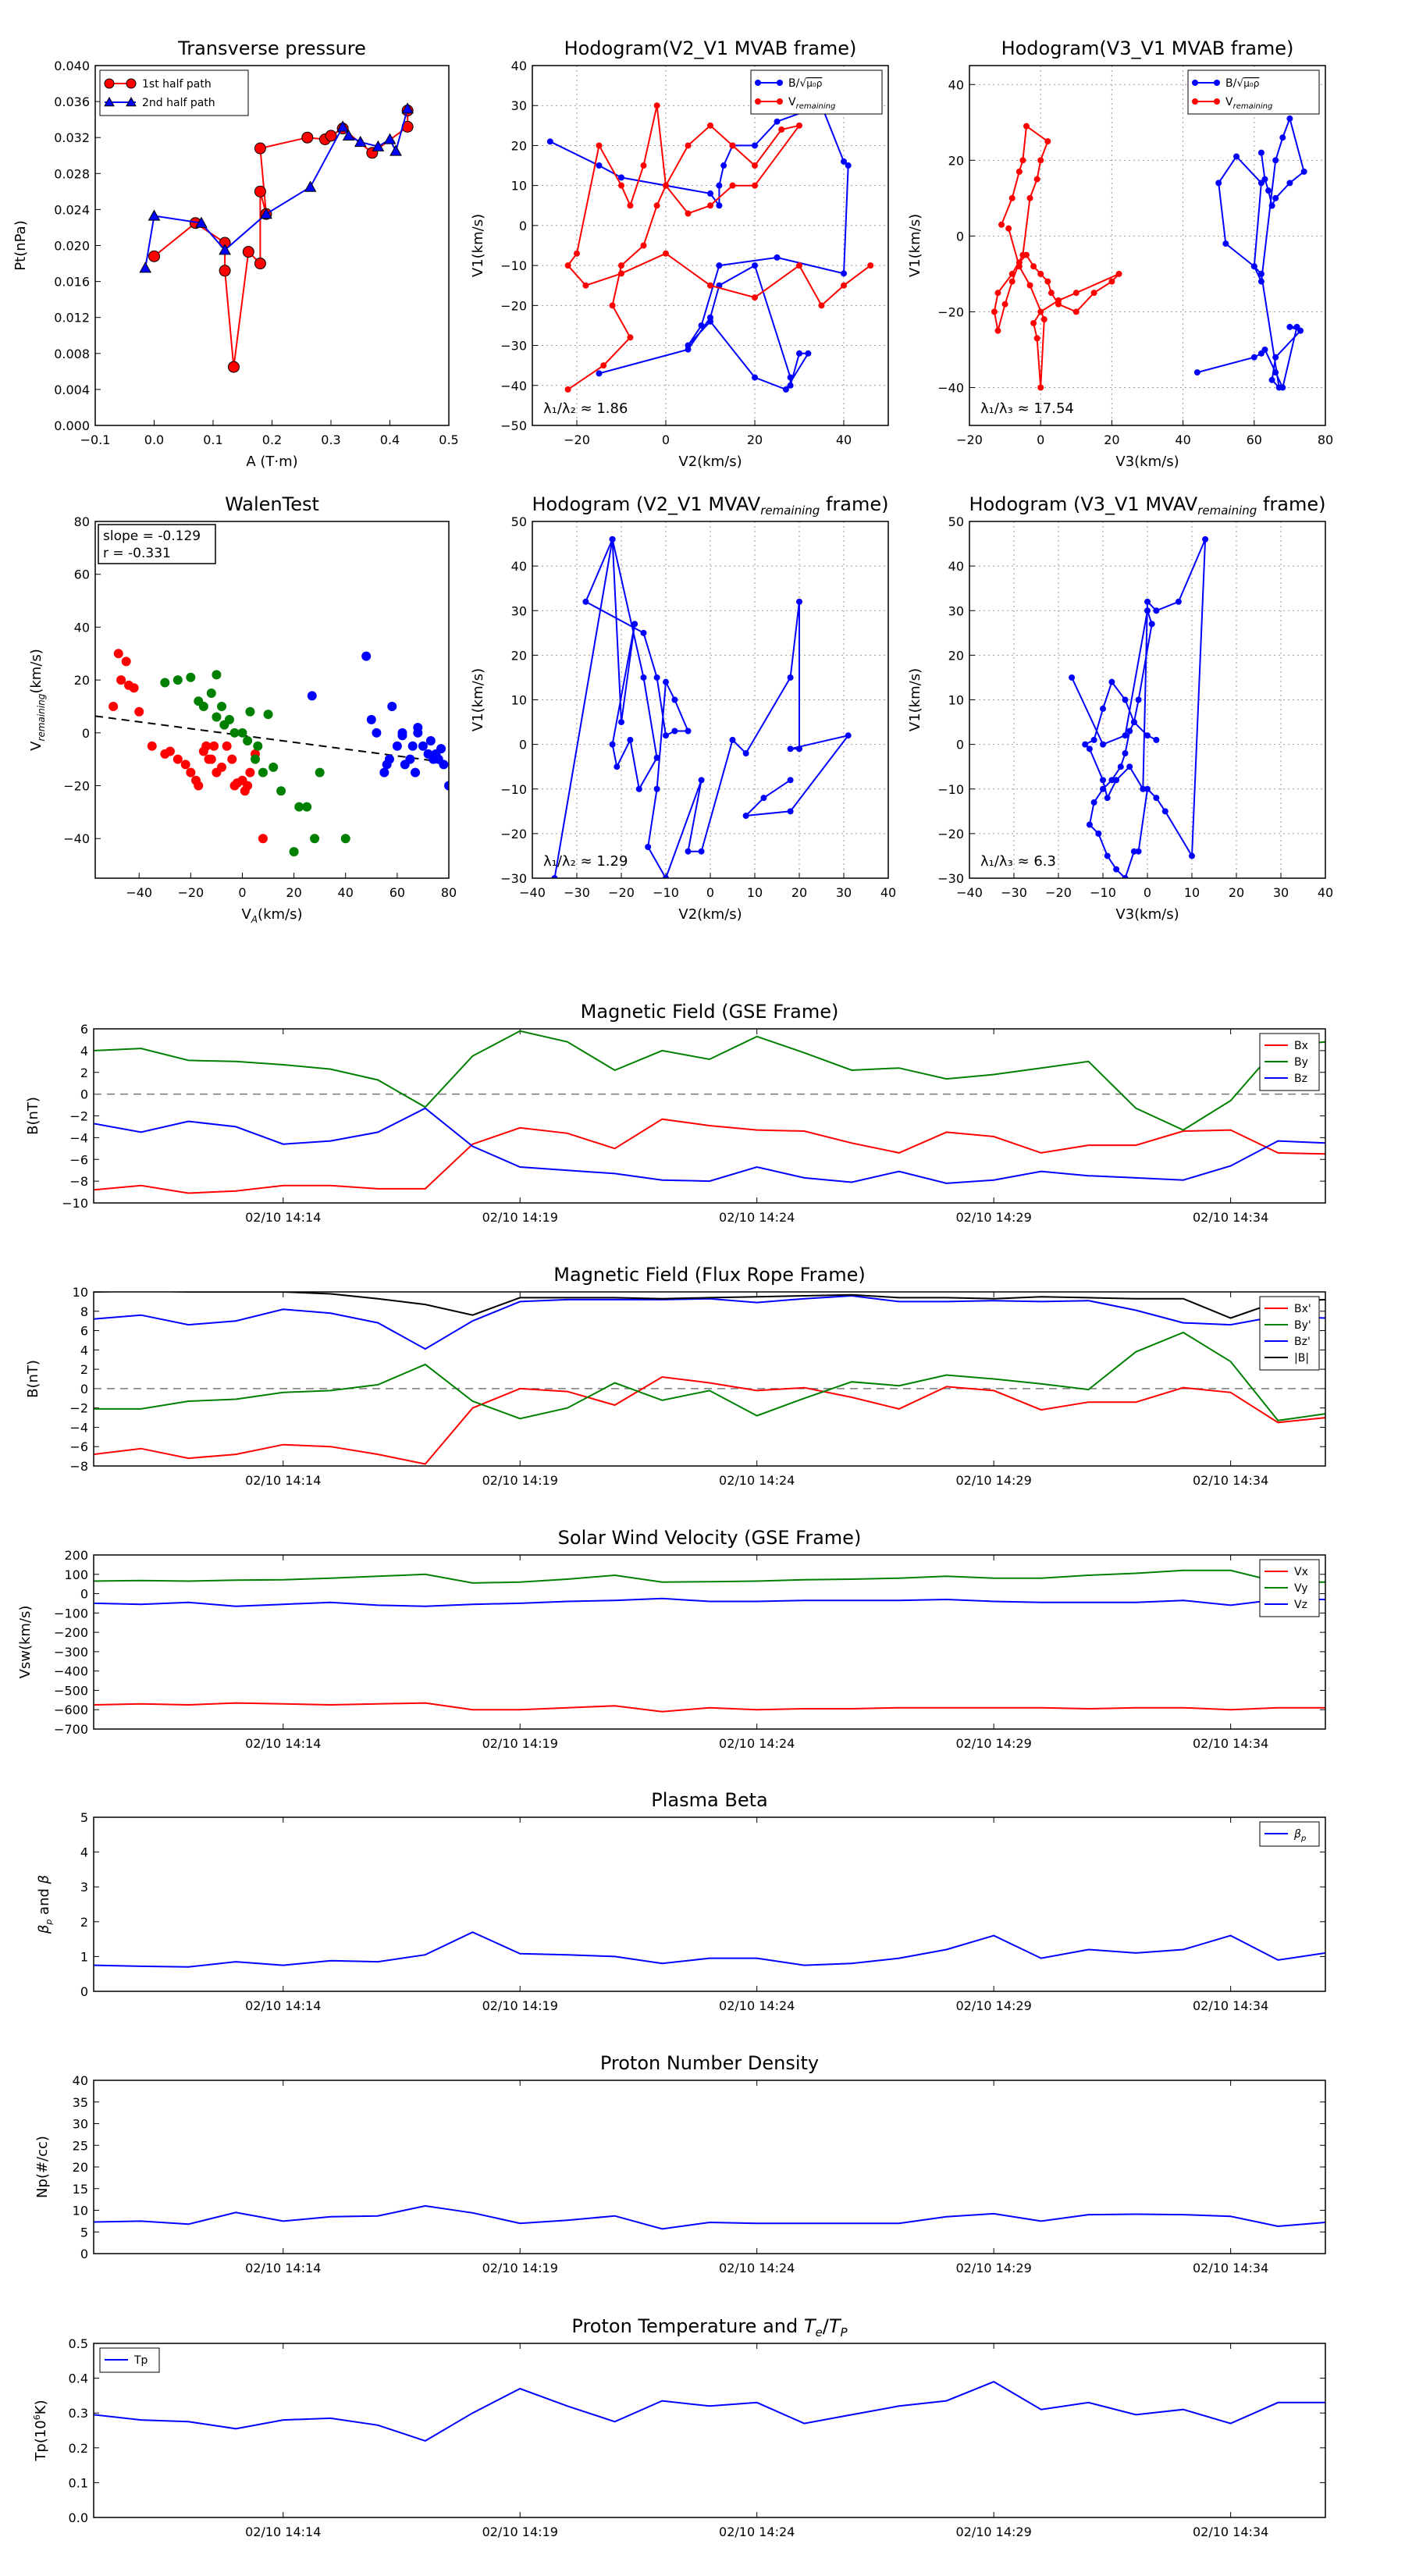  I want to click on legend-label: Vremaining, so click(812, 104).